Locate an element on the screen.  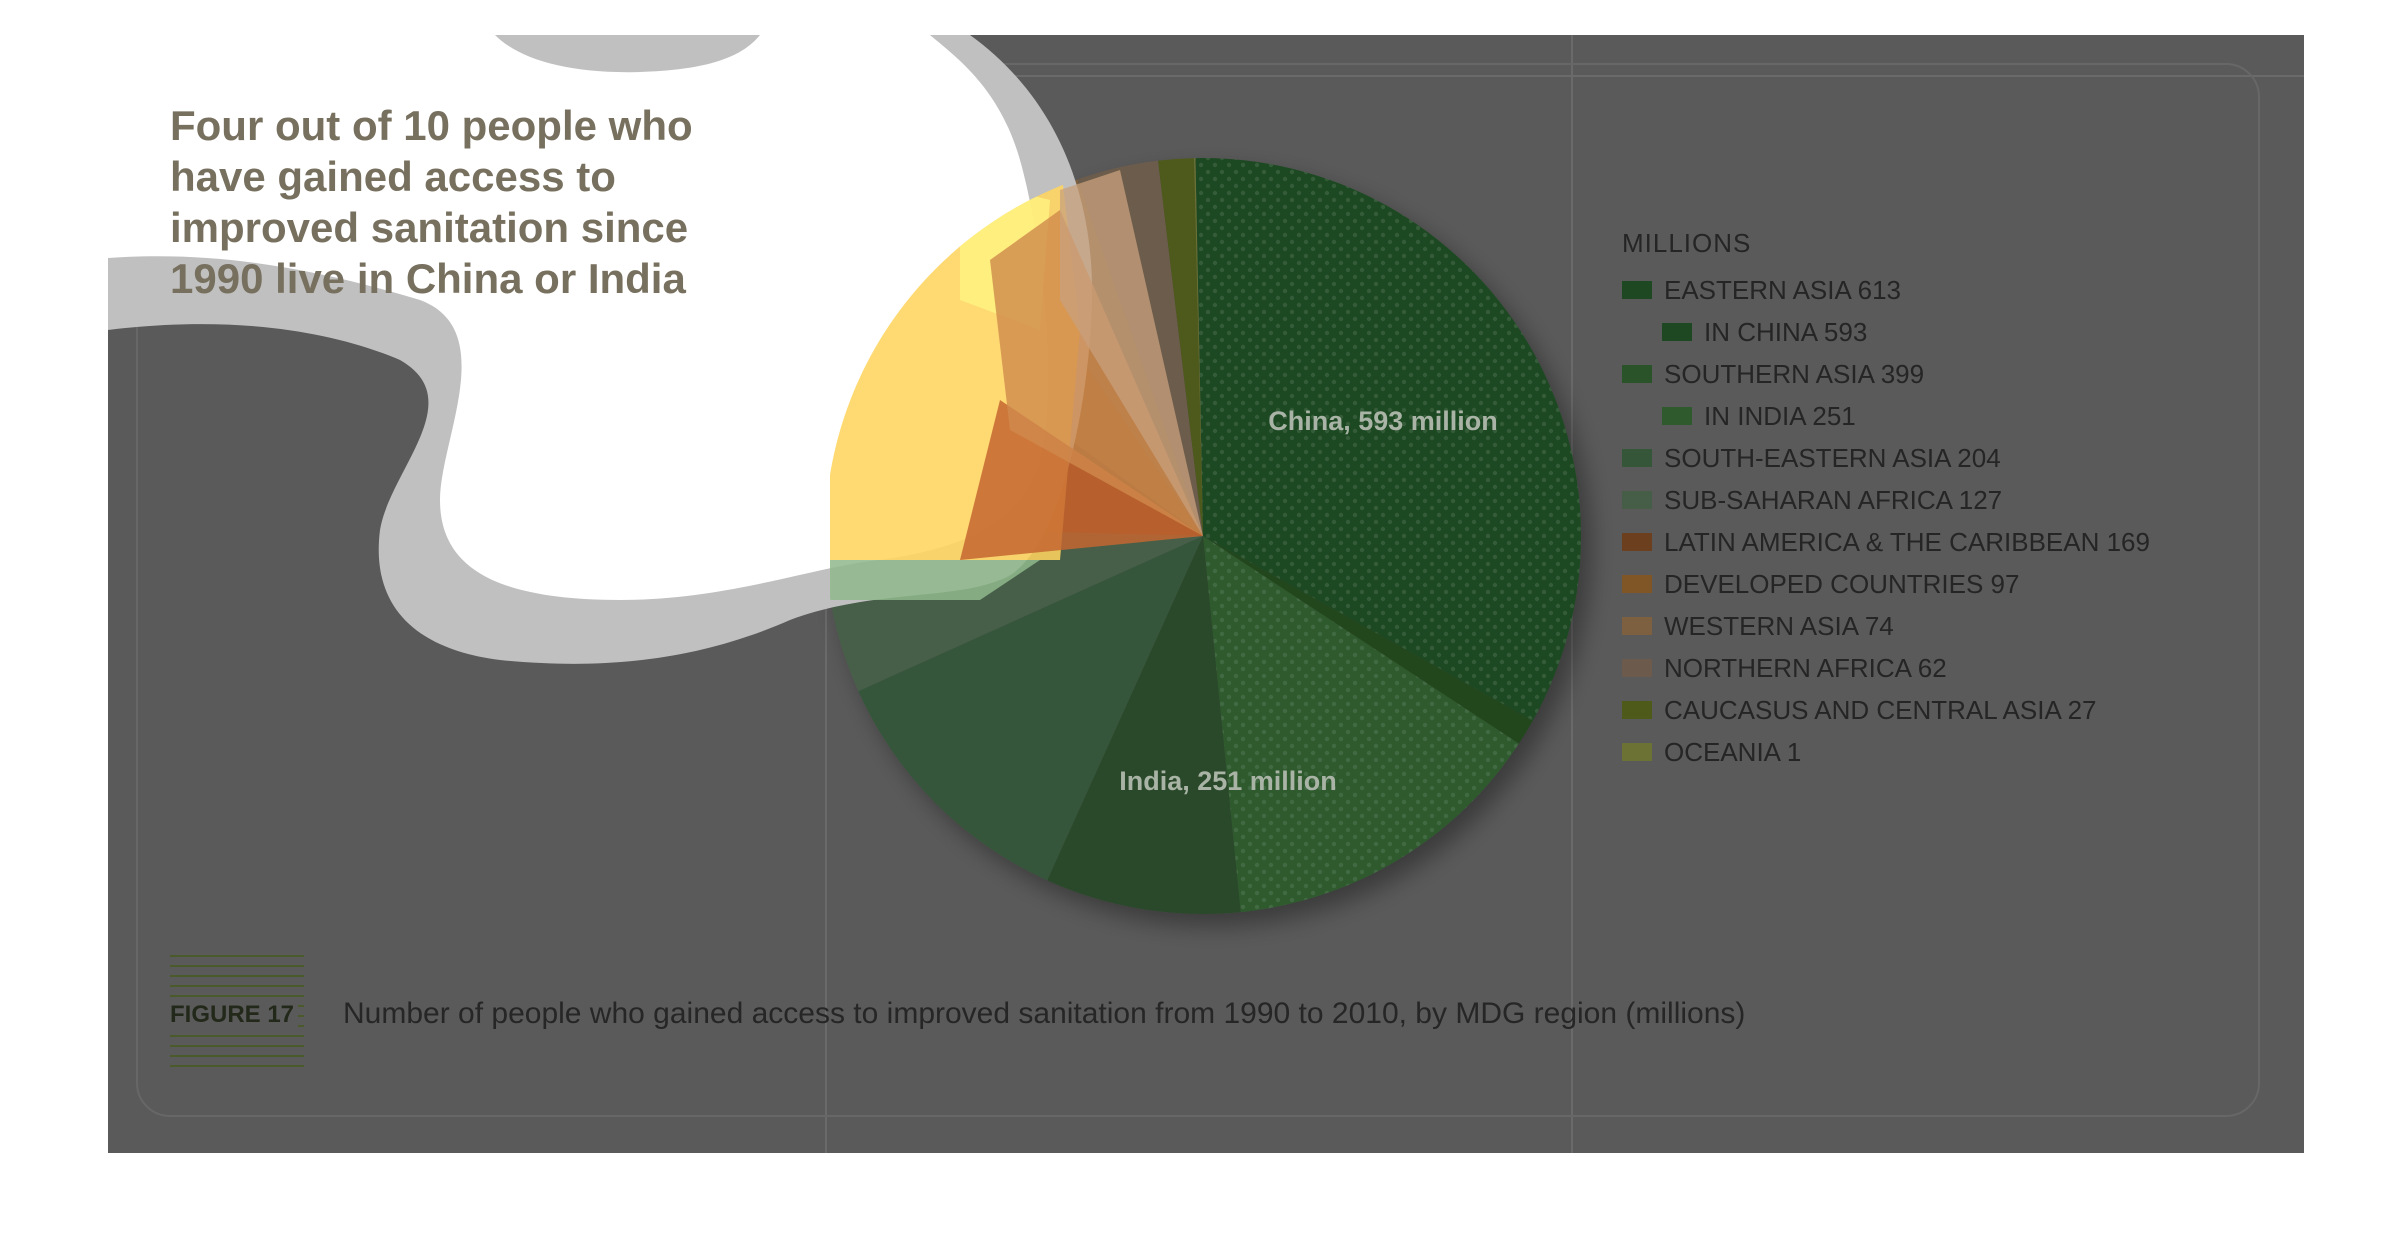
legend-label: DEVELOPED COUNTRIES 97 is located at coordinates (1842, 583).